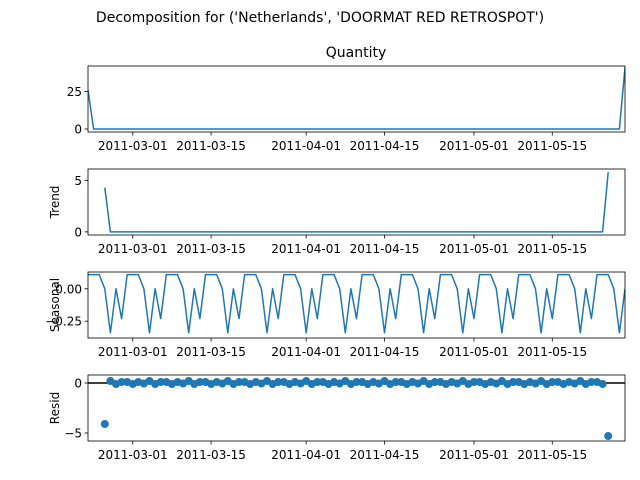  I want to click on quantity-xtick-label: 2011-04-15, so click(385, 146).